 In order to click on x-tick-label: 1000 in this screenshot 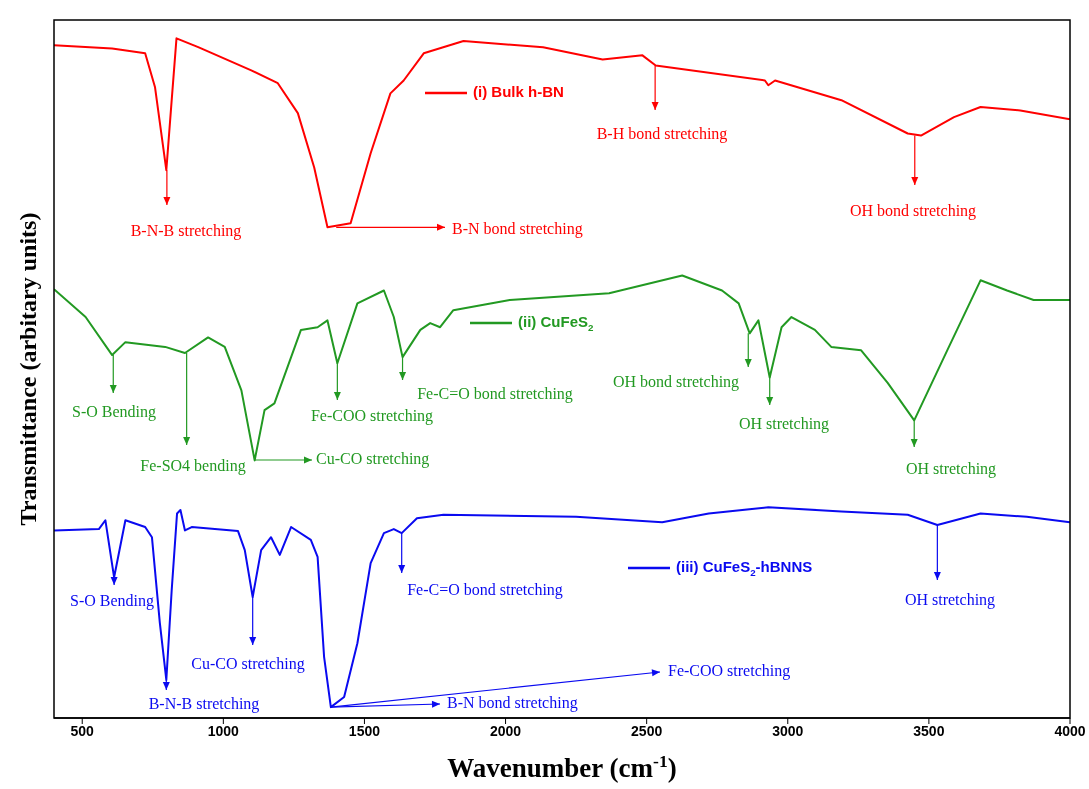, I will do `click(223, 730)`.